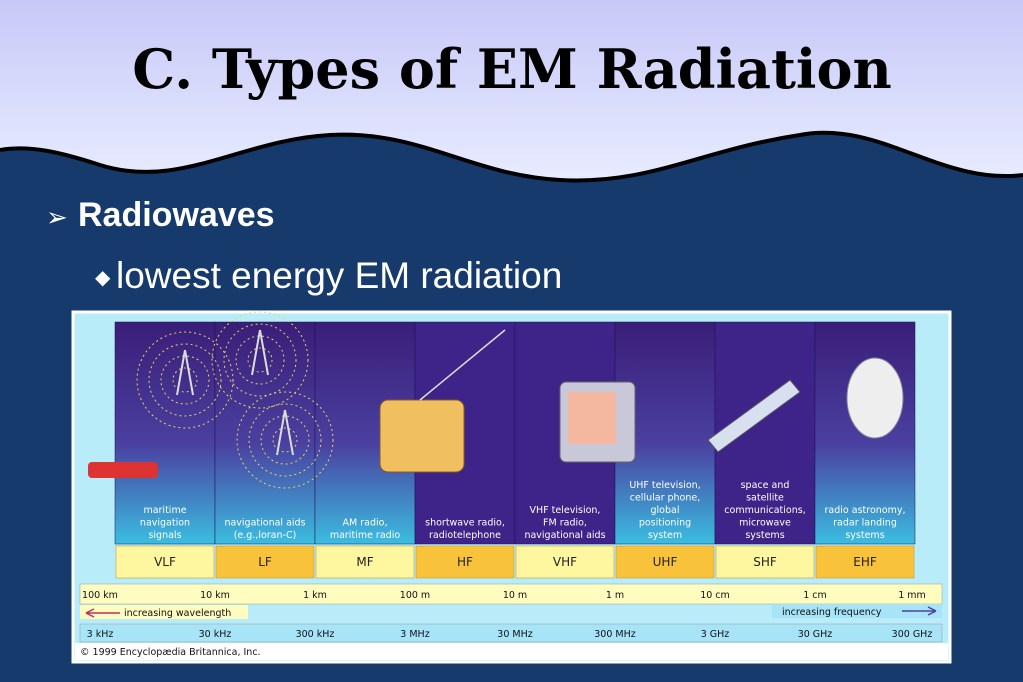 This screenshot has width=1023, height=682. Describe the element at coordinates (462, 365) in the screenshot. I see `antenna` at that location.